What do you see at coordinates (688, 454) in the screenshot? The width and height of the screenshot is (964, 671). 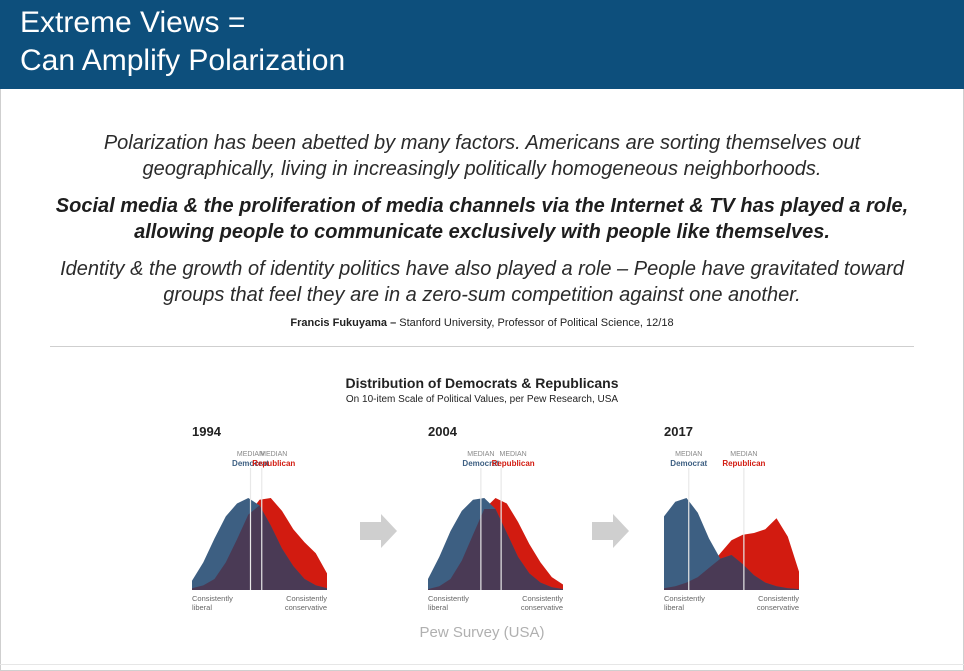 I see `median-democrat-label-2017: MEDIAN` at bounding box center [688, 454].